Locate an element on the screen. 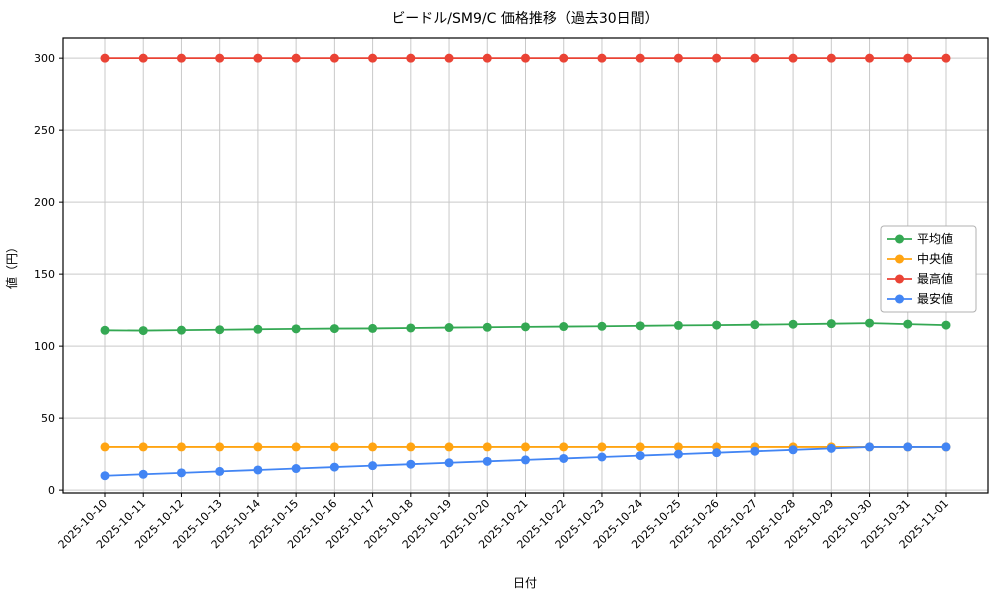 The image size is (1000, 604). legend-item: 中央値 is located at coordinates (920, 258).